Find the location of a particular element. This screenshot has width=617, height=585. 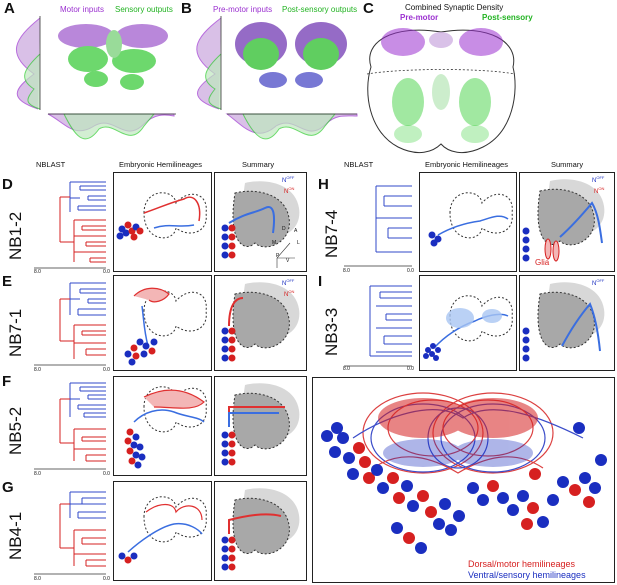

panel-f-name: NB5-2 is located at coordinates (15, 430).